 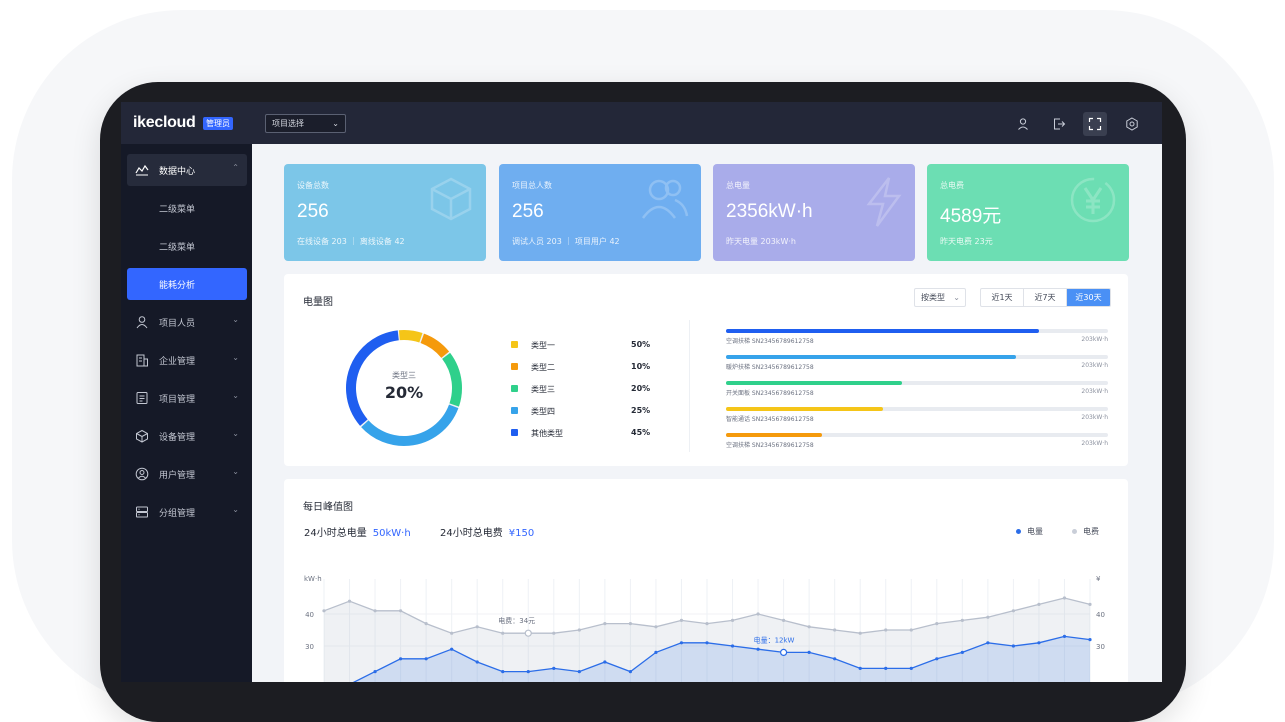 What do you see at coordinates (917, 366) in the screenshot?
I see `device-bar-row: 暖炉扶梯 SN23456789612758 203kW·h` at bounding box center [917, 366].